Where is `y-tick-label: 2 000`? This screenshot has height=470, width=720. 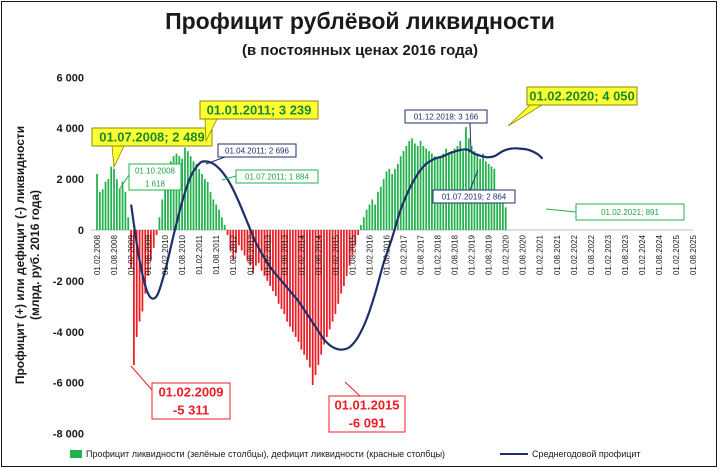 y-tick-label: 2 000 is located at coordinates (70, 180).